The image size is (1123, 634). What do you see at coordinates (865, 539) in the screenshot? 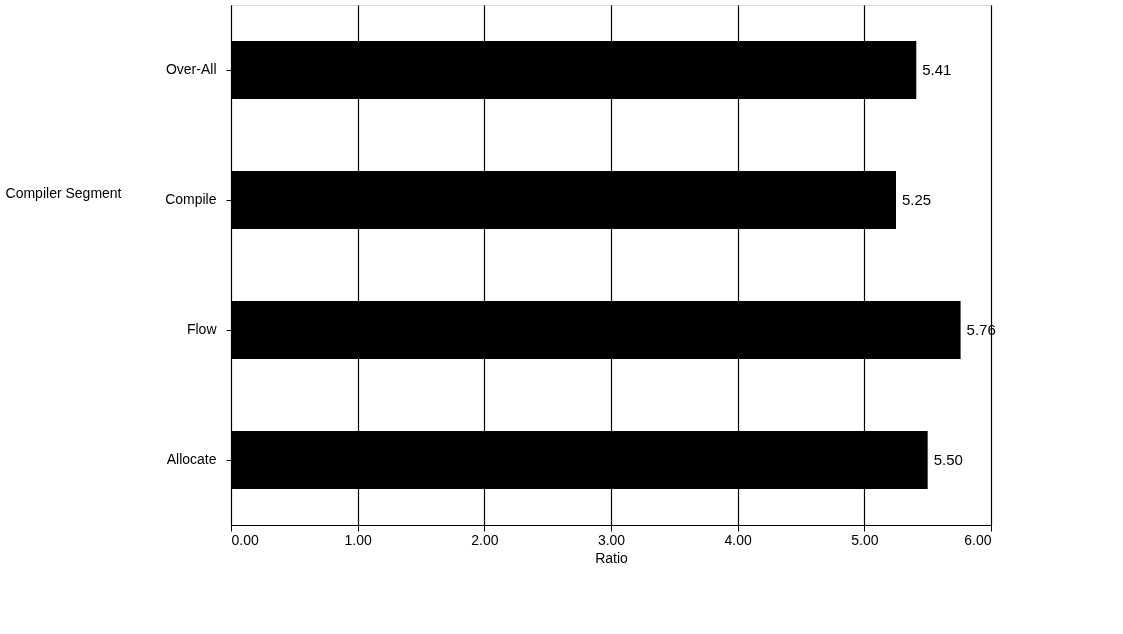
I see `x-tick-label: 5.00` at bounding box center [865, 539].